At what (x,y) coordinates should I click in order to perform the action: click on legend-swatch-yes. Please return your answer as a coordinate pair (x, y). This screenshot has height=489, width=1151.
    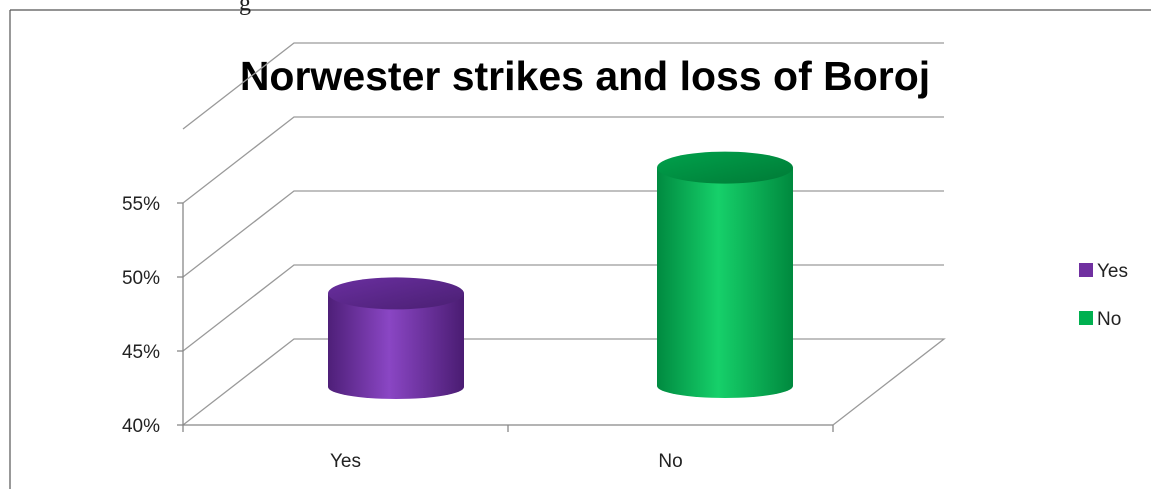
    Looking at the image, I should click on (1086, 270).